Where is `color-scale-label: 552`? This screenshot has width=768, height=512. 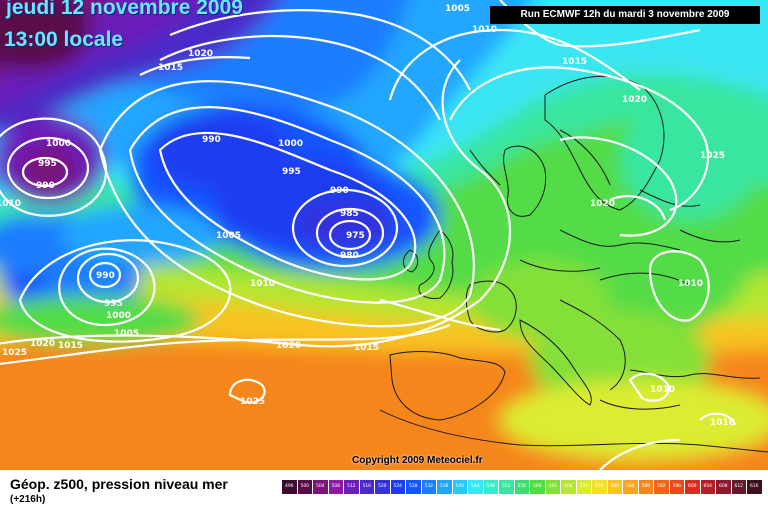
color-scale-label: 552 is located at coordinates (506, 486).